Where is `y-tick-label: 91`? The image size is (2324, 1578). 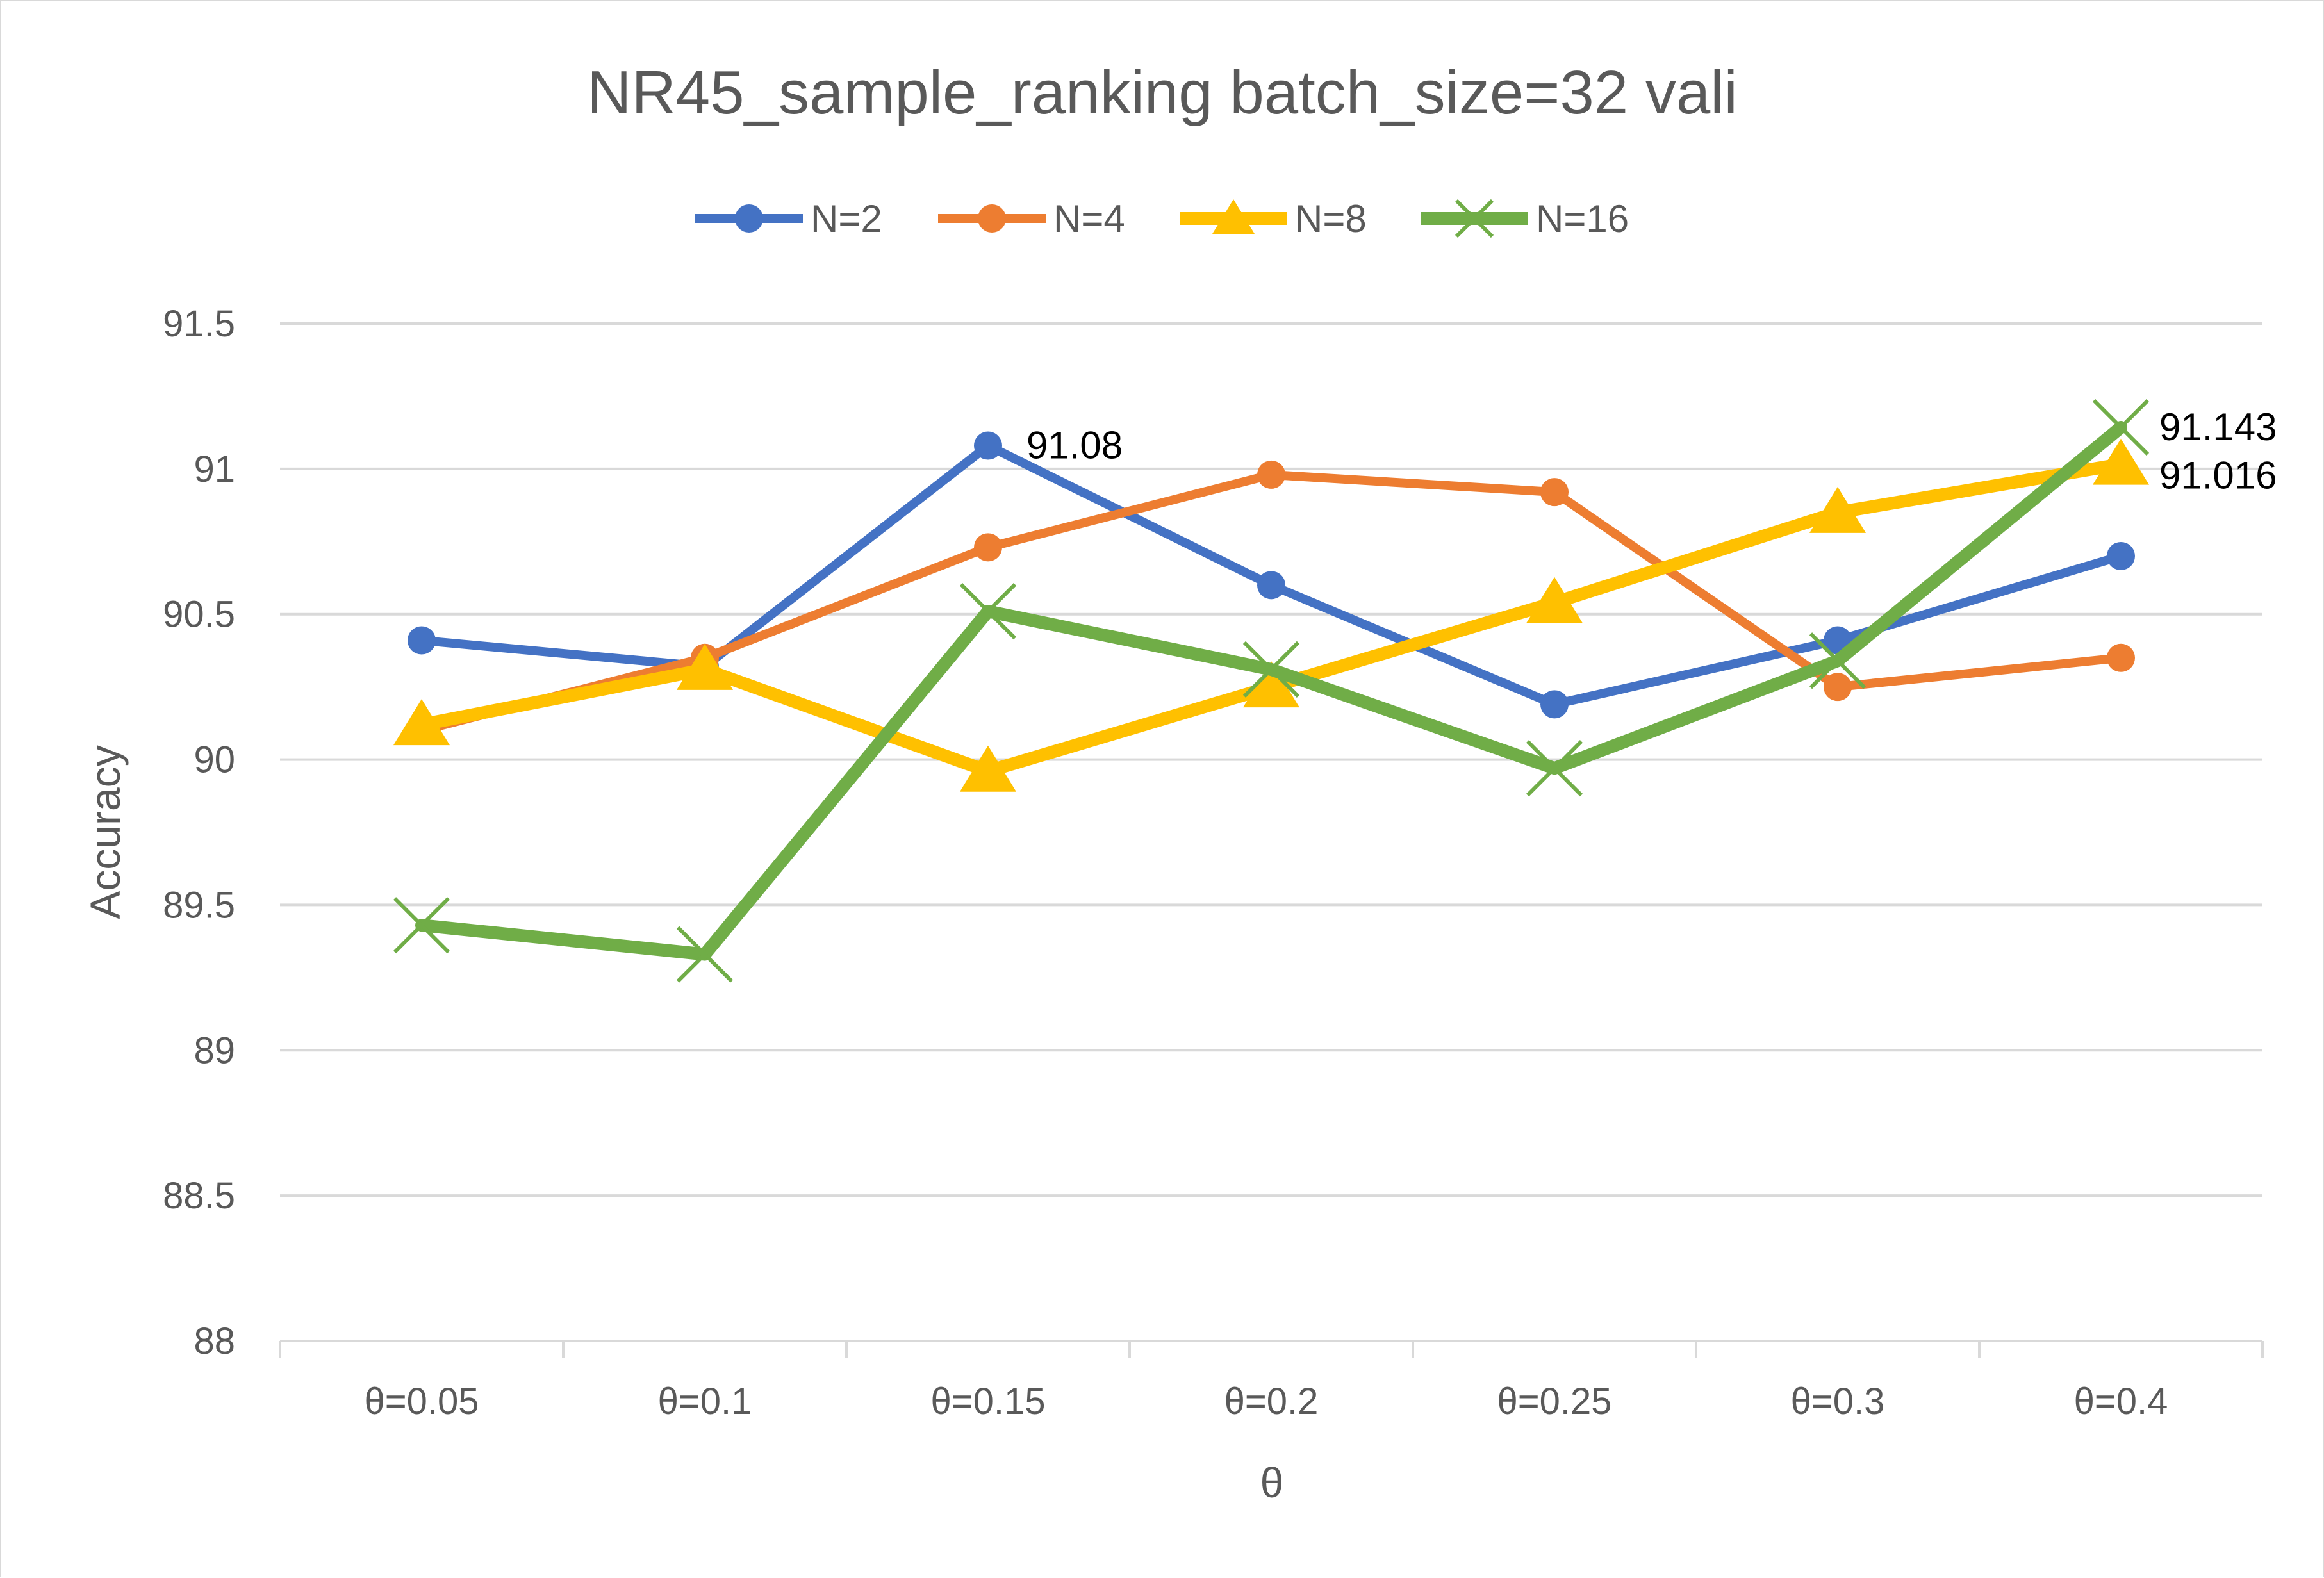 y-tick-label: 91 is located at coordinates (214, 469).